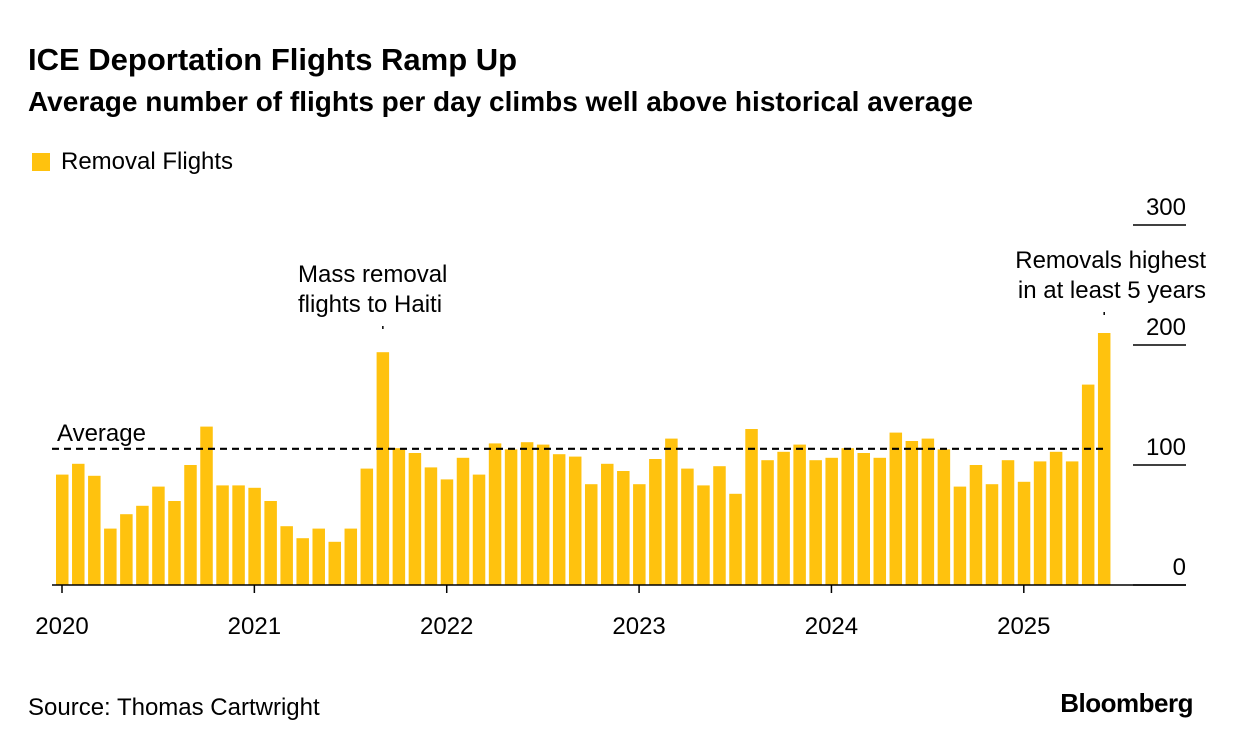 The height and width of the screenshot is (750, 1233). Describe the element at coordinates (1166, 447) in the screenshot. I see `y-tick-label: 100` at that location.